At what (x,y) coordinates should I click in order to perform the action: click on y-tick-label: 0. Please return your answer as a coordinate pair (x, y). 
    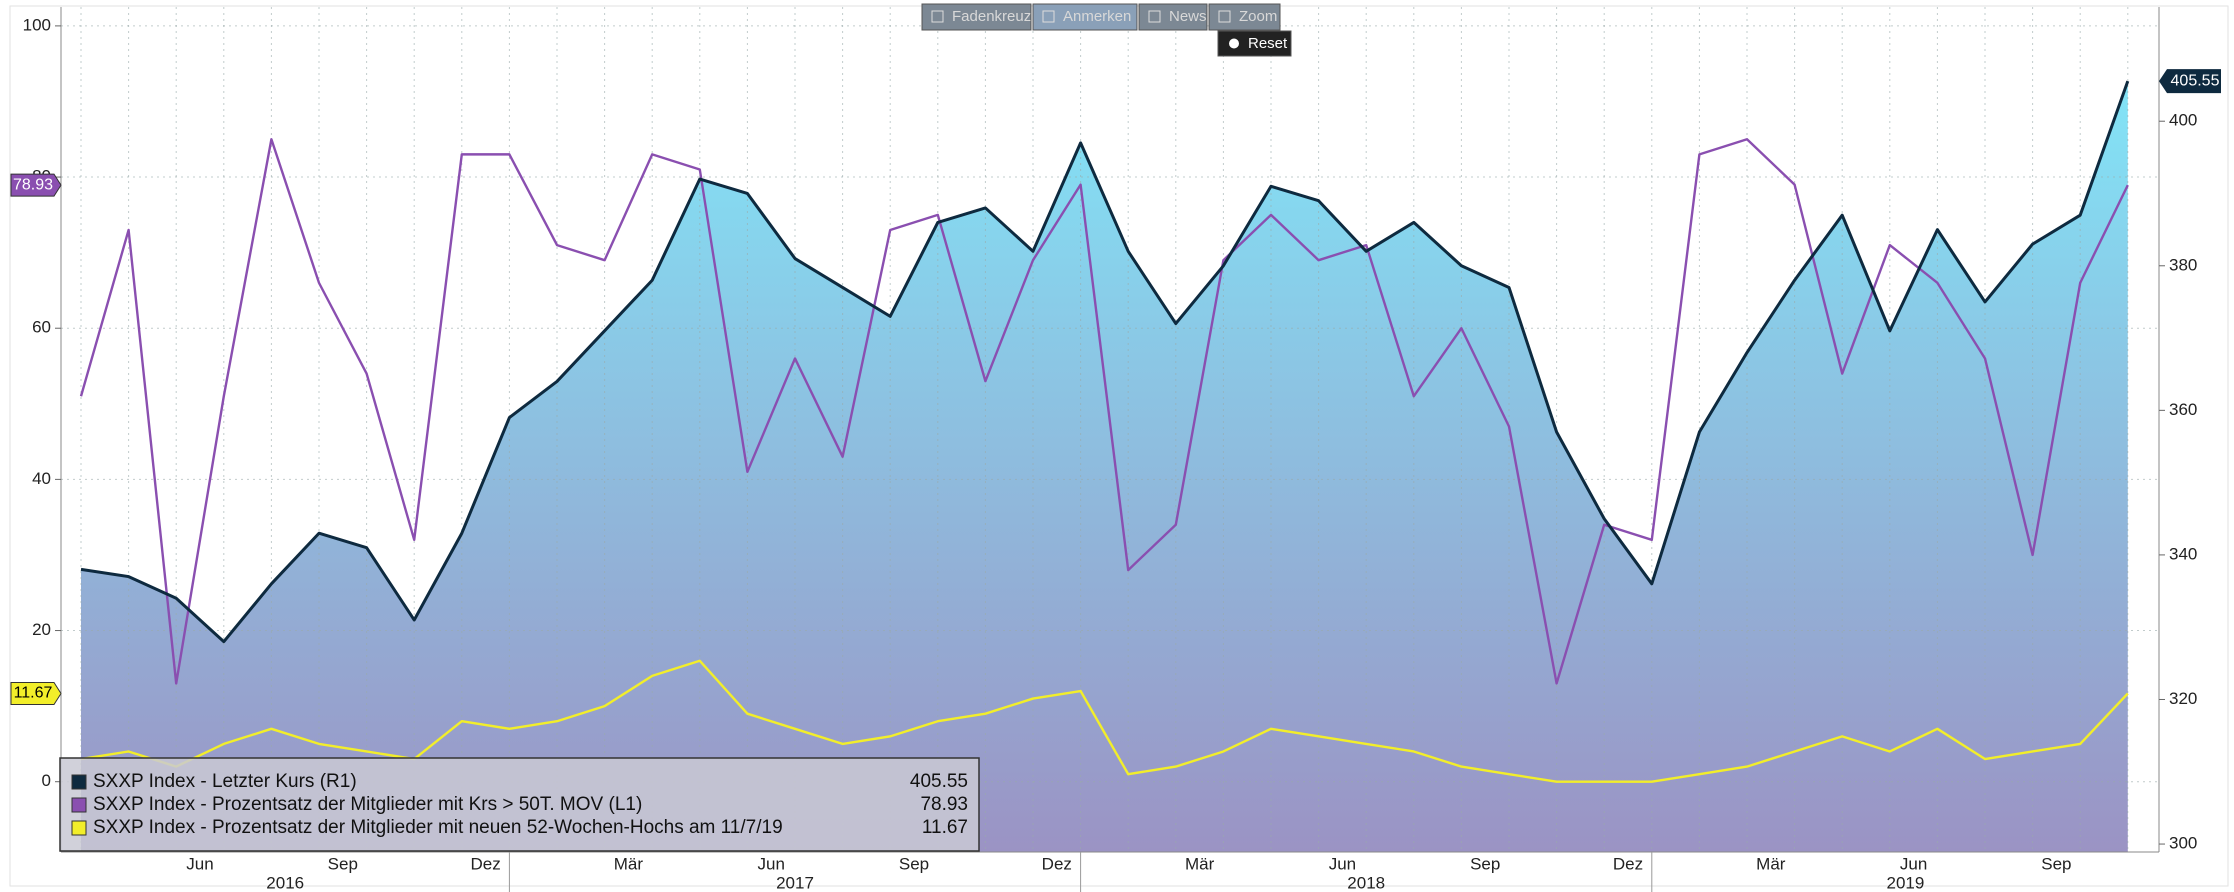
    Looking at the image, I should click on (46, 780).